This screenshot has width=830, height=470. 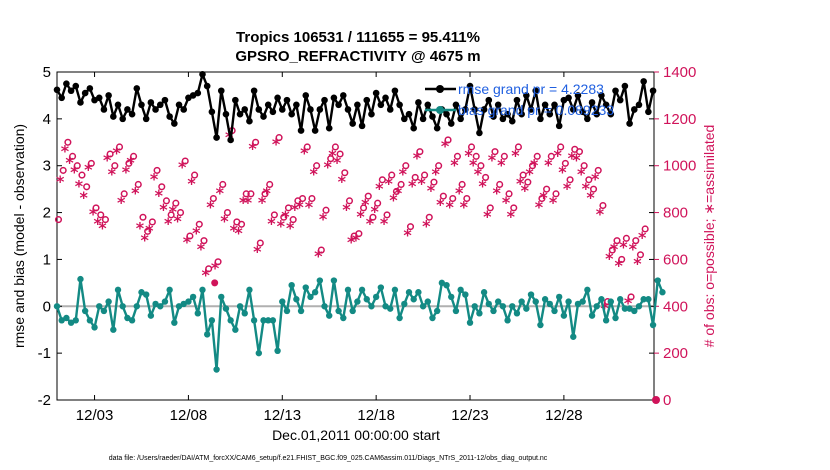 What do you see at coordinates (675, 213) in the screenshot?
I see `right-tick-label: 800` at bounding box center [675, 213].